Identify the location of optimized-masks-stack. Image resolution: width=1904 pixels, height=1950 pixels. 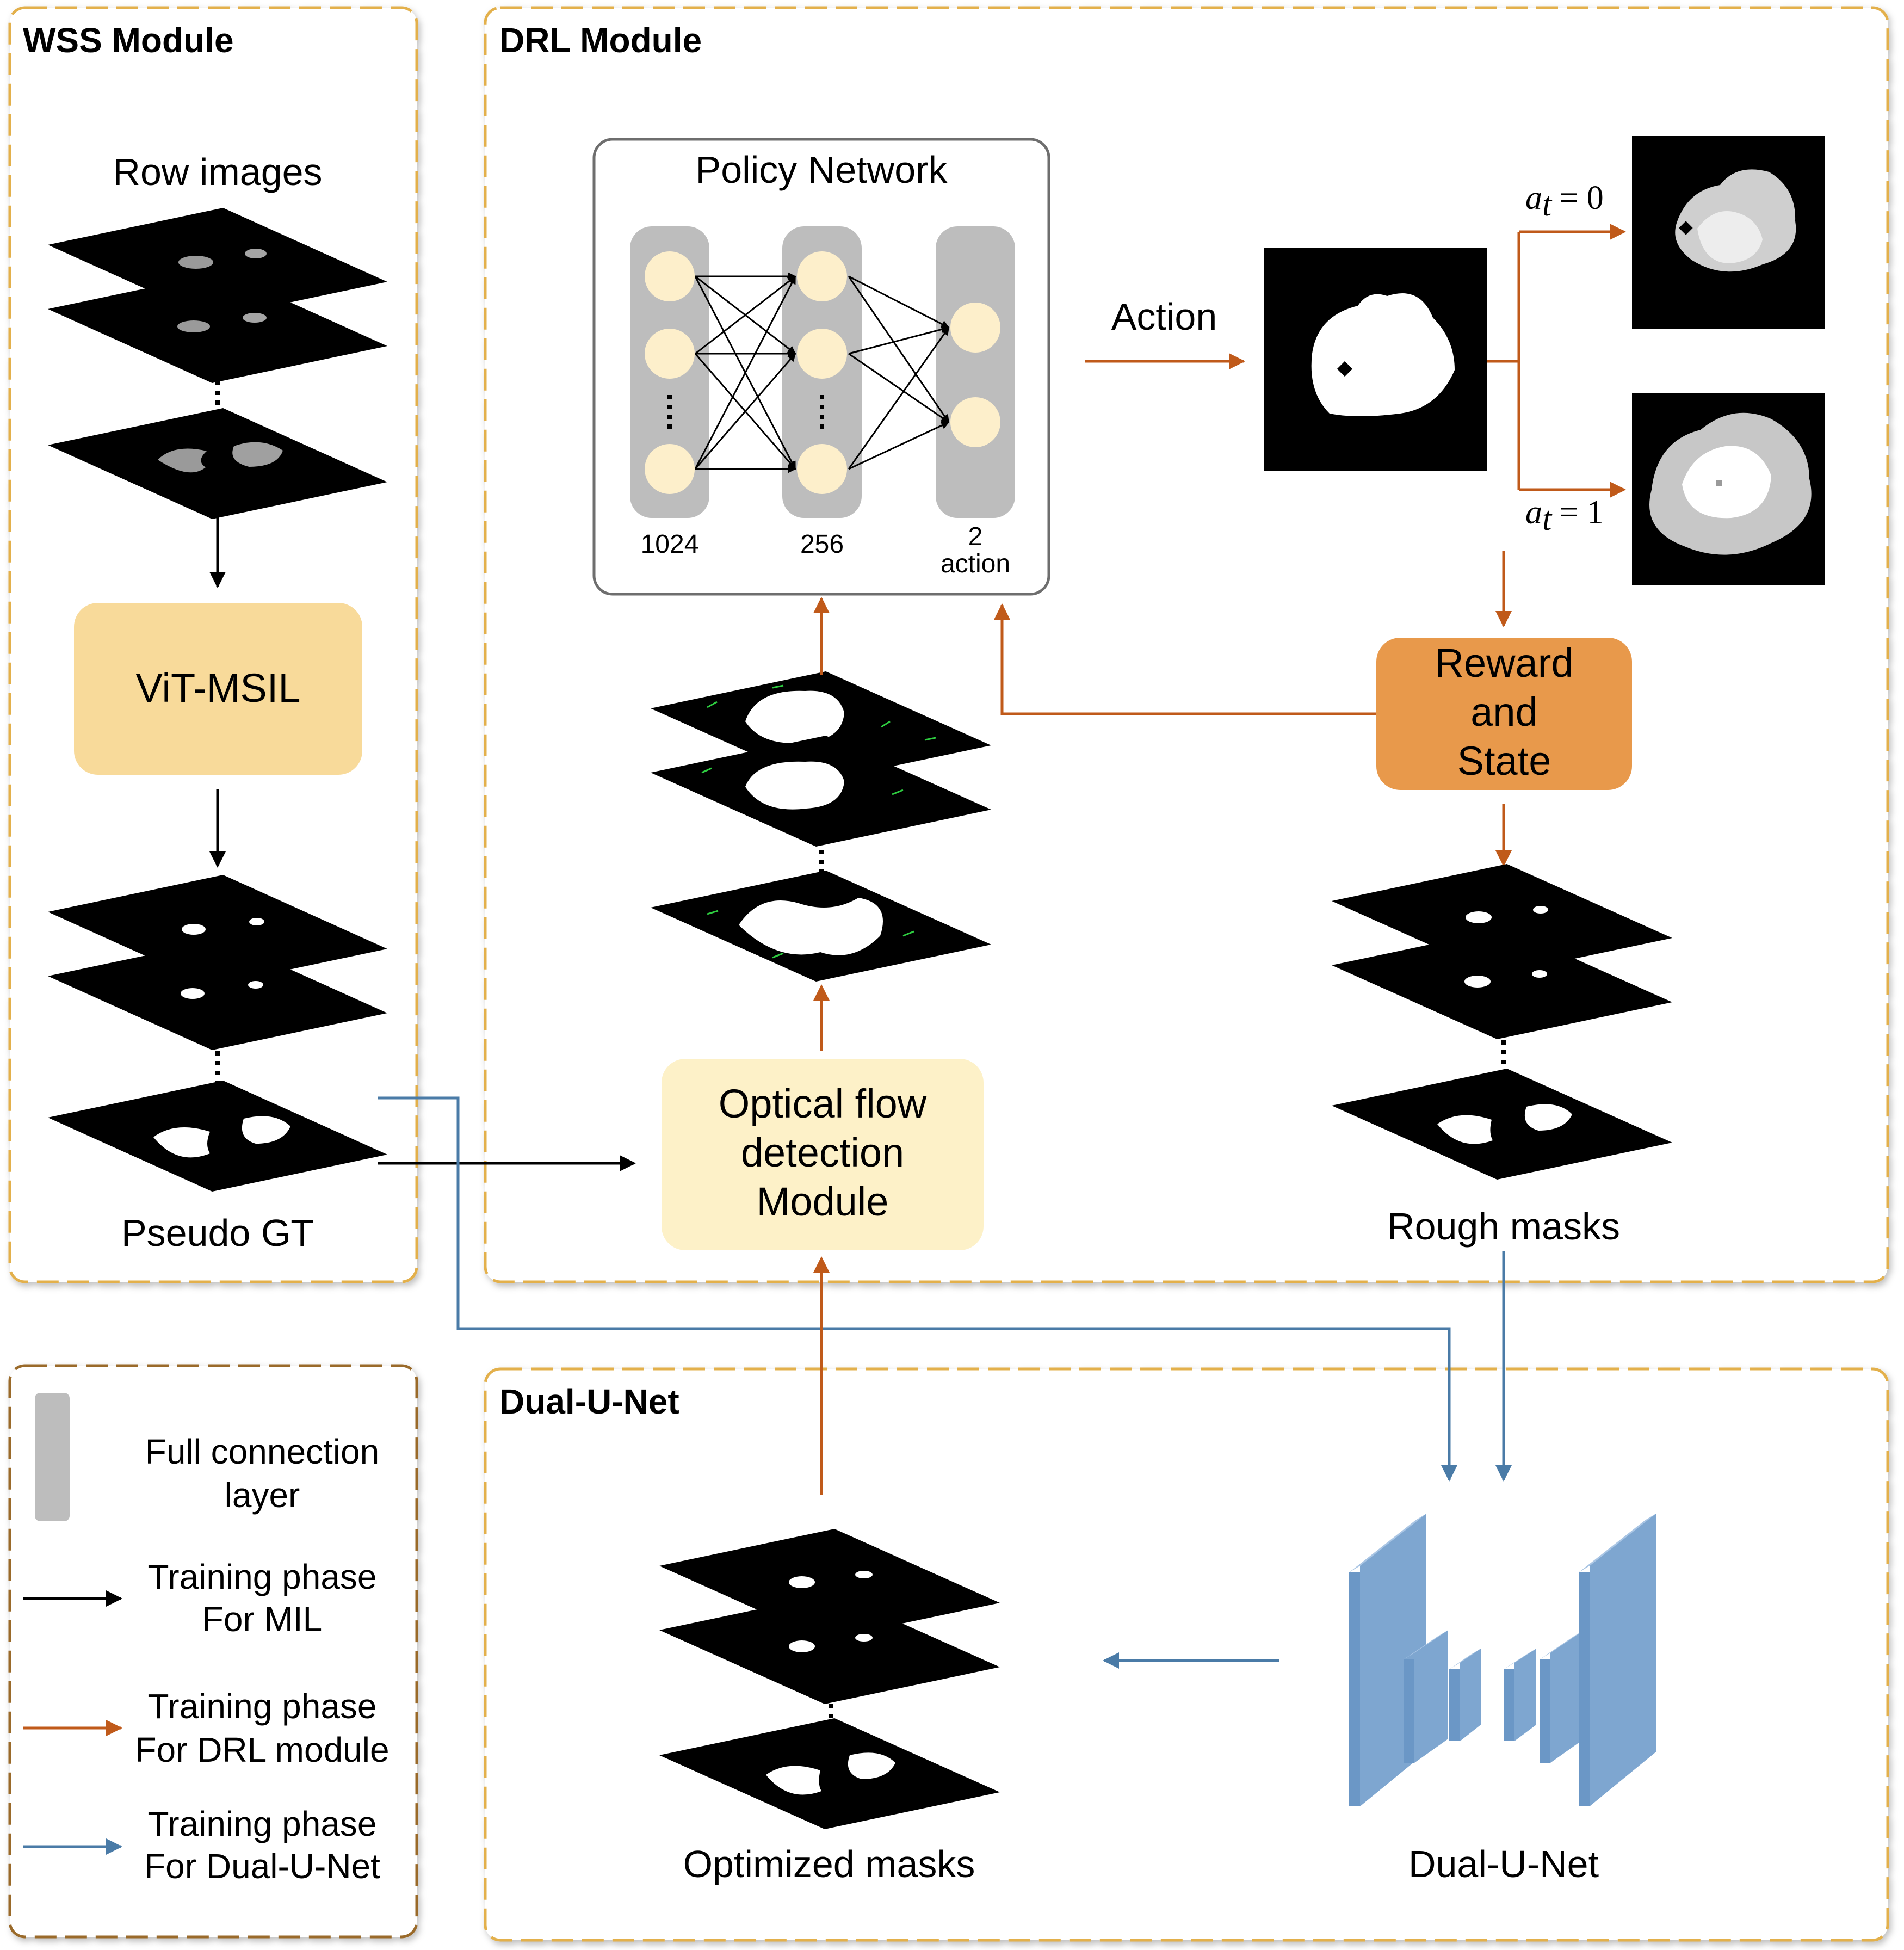
(829, 1679).